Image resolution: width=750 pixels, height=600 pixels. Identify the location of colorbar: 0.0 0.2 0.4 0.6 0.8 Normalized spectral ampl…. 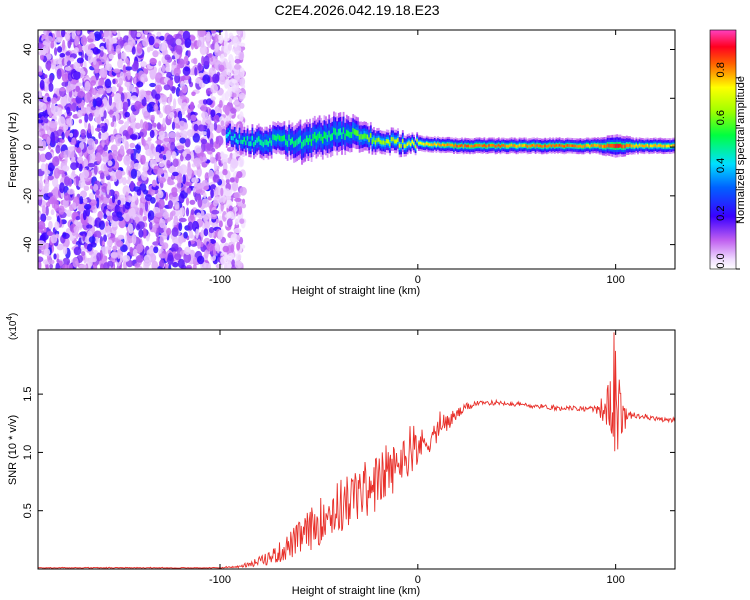
(728, 149).